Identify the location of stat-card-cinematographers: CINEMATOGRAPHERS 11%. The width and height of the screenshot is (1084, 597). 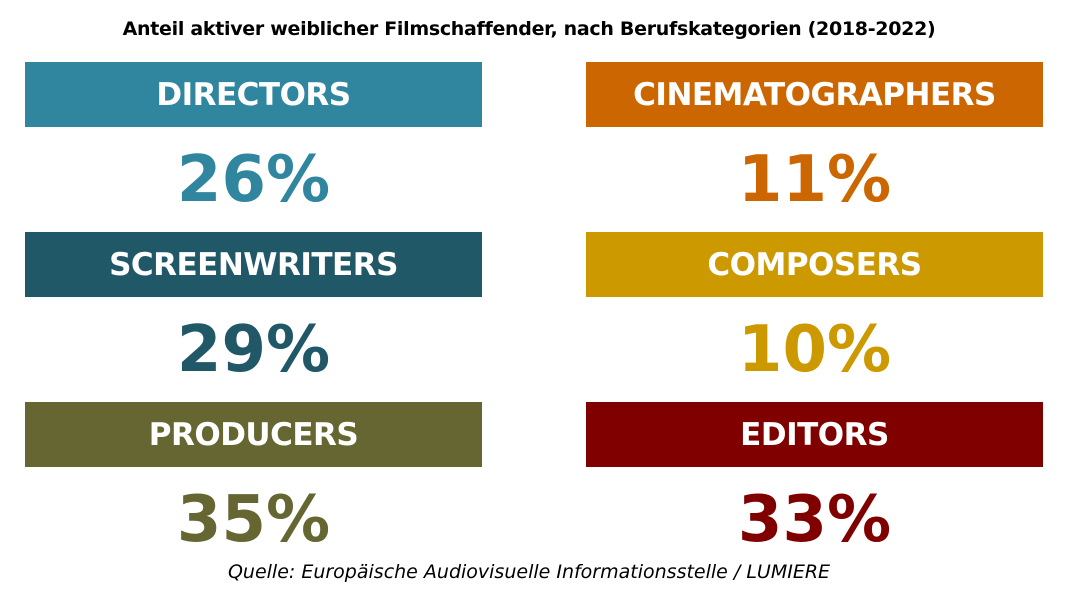
(814, 147).